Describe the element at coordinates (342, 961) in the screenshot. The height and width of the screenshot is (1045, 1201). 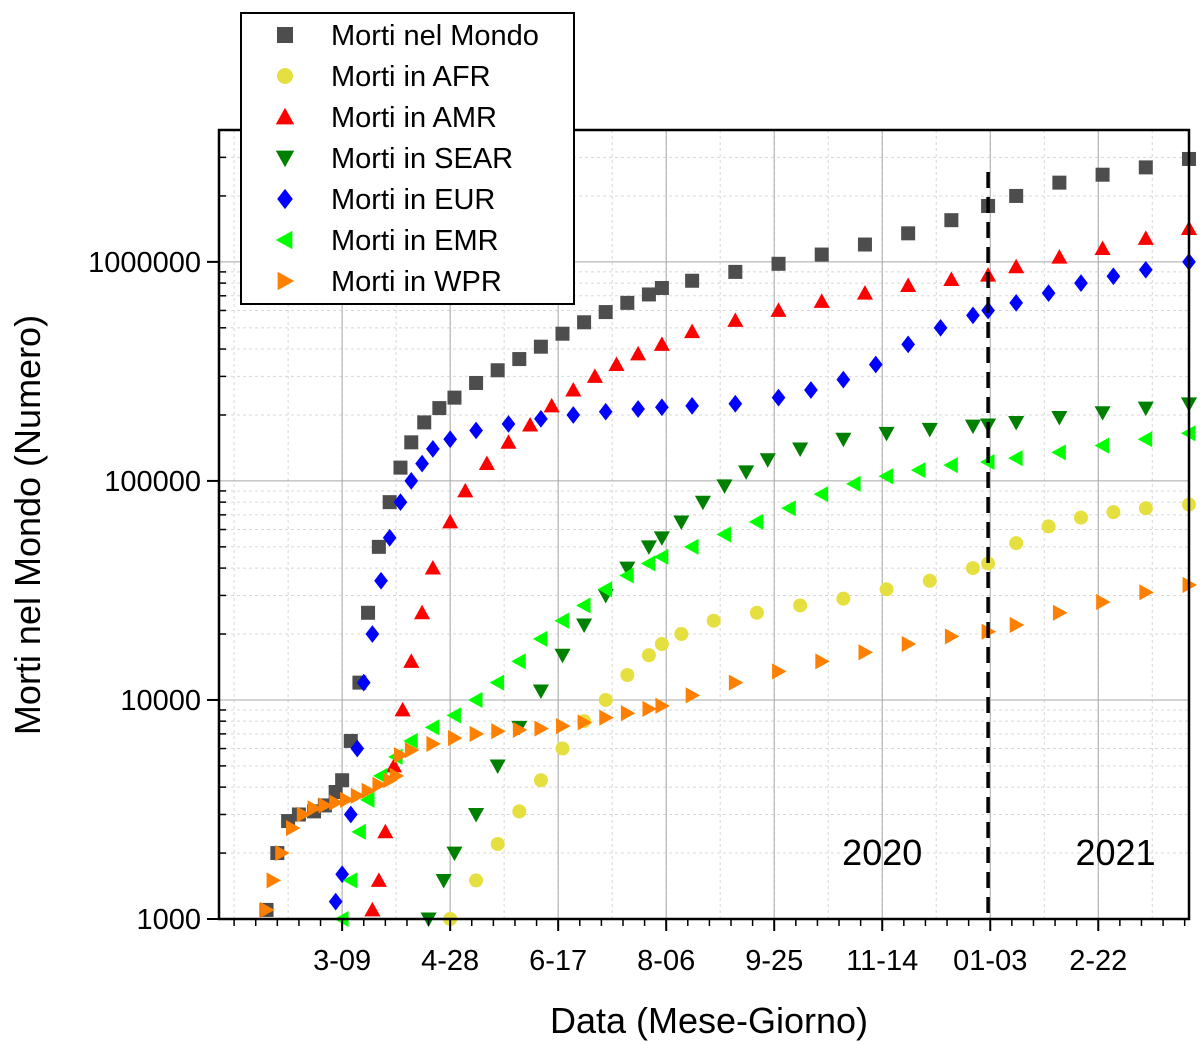
I see `x-tick-label: 3-09` at that location.